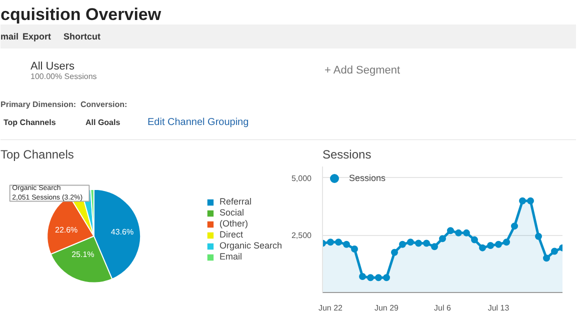 The image size is (580, 324). What do you see at coordinates (122, 232) in the screenshot?
I see `data-label: 43.6%` at bounding box center [122, 232].